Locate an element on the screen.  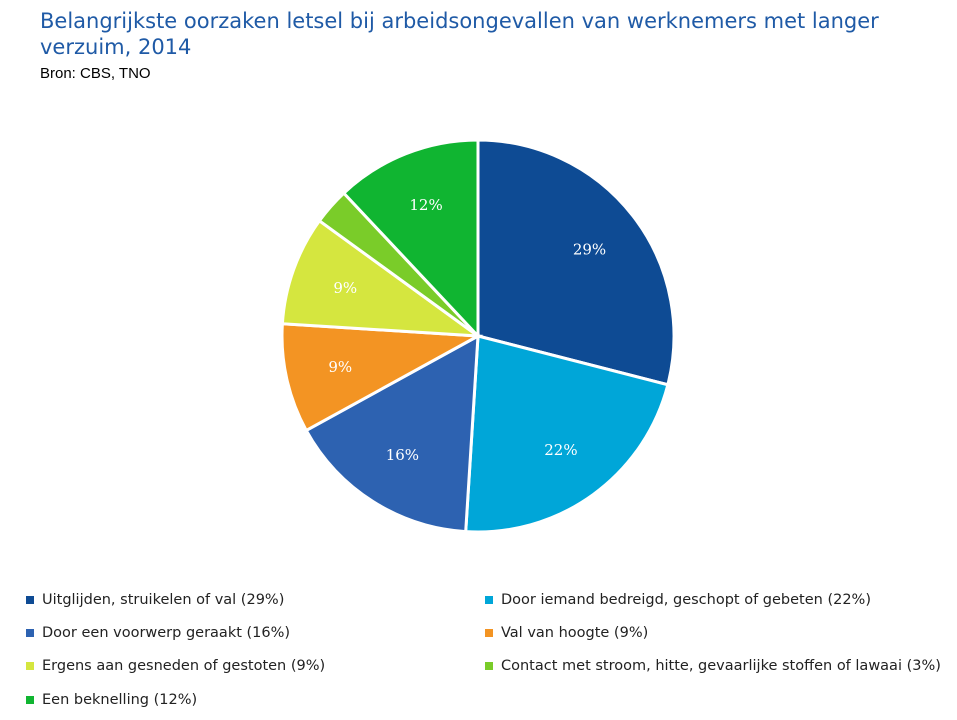
slice-data-label-1: 29% is located at coordinates (589, 250).